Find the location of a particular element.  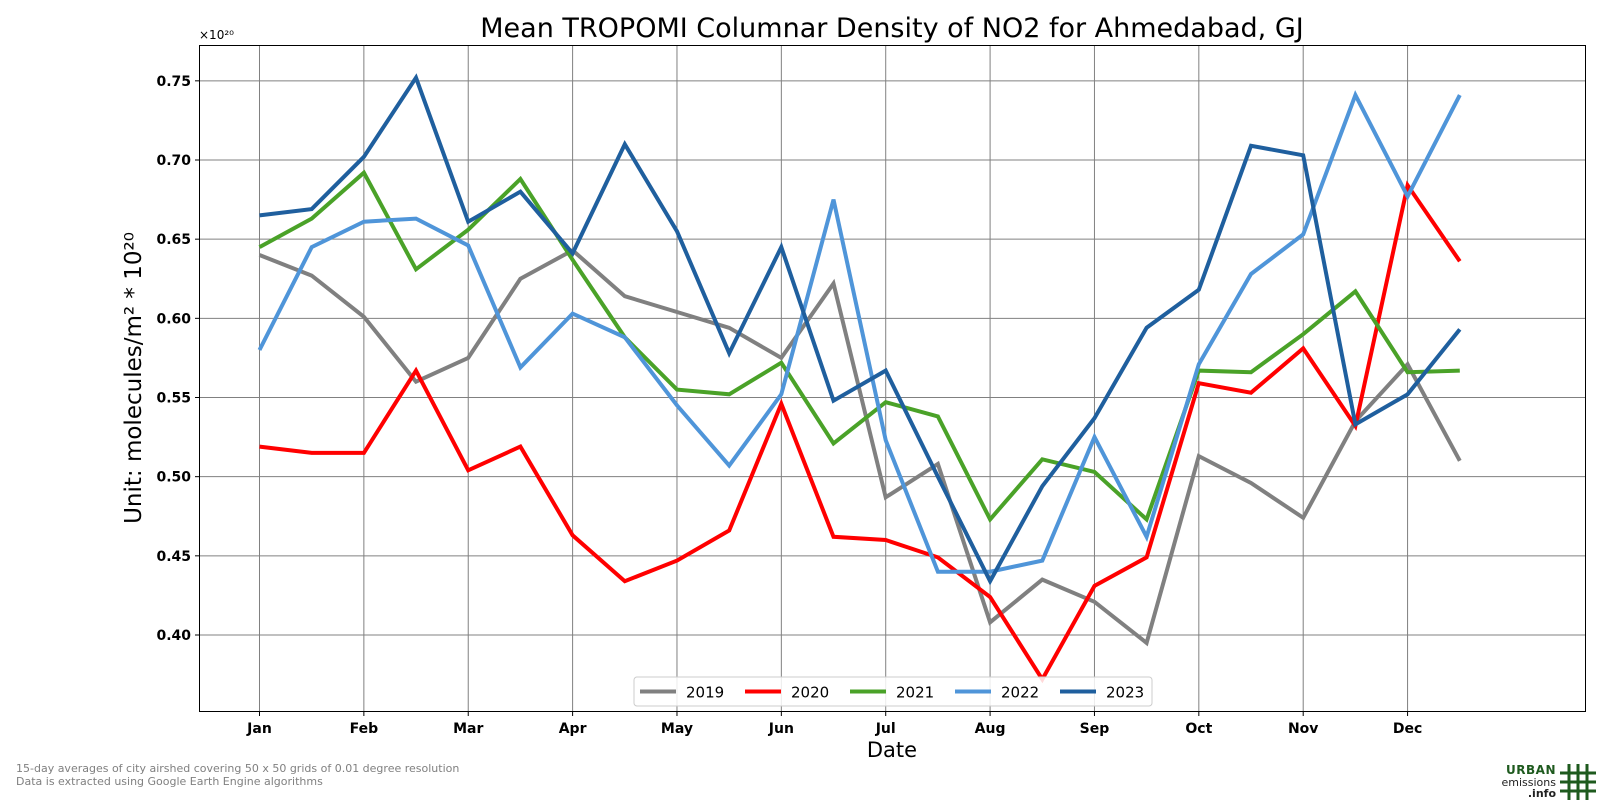

y-tick-label: 0.40 is located at coordinates (173, 636).